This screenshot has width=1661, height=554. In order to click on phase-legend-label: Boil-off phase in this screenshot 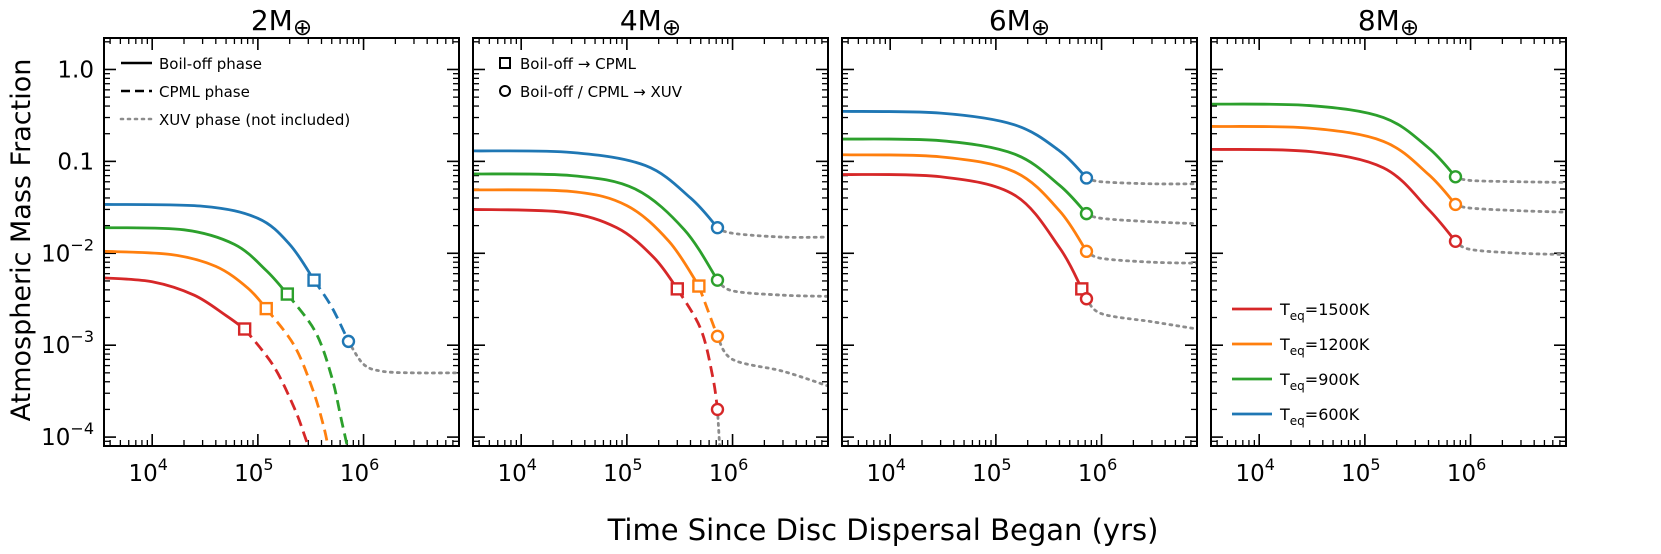, I will do `click(210, 64)`.